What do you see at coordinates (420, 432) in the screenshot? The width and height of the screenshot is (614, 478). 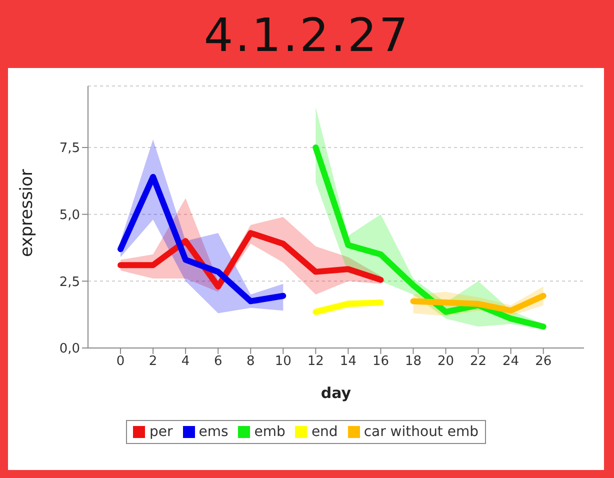 I see `legend-label: car without emb` at bounding box center [420, 432].